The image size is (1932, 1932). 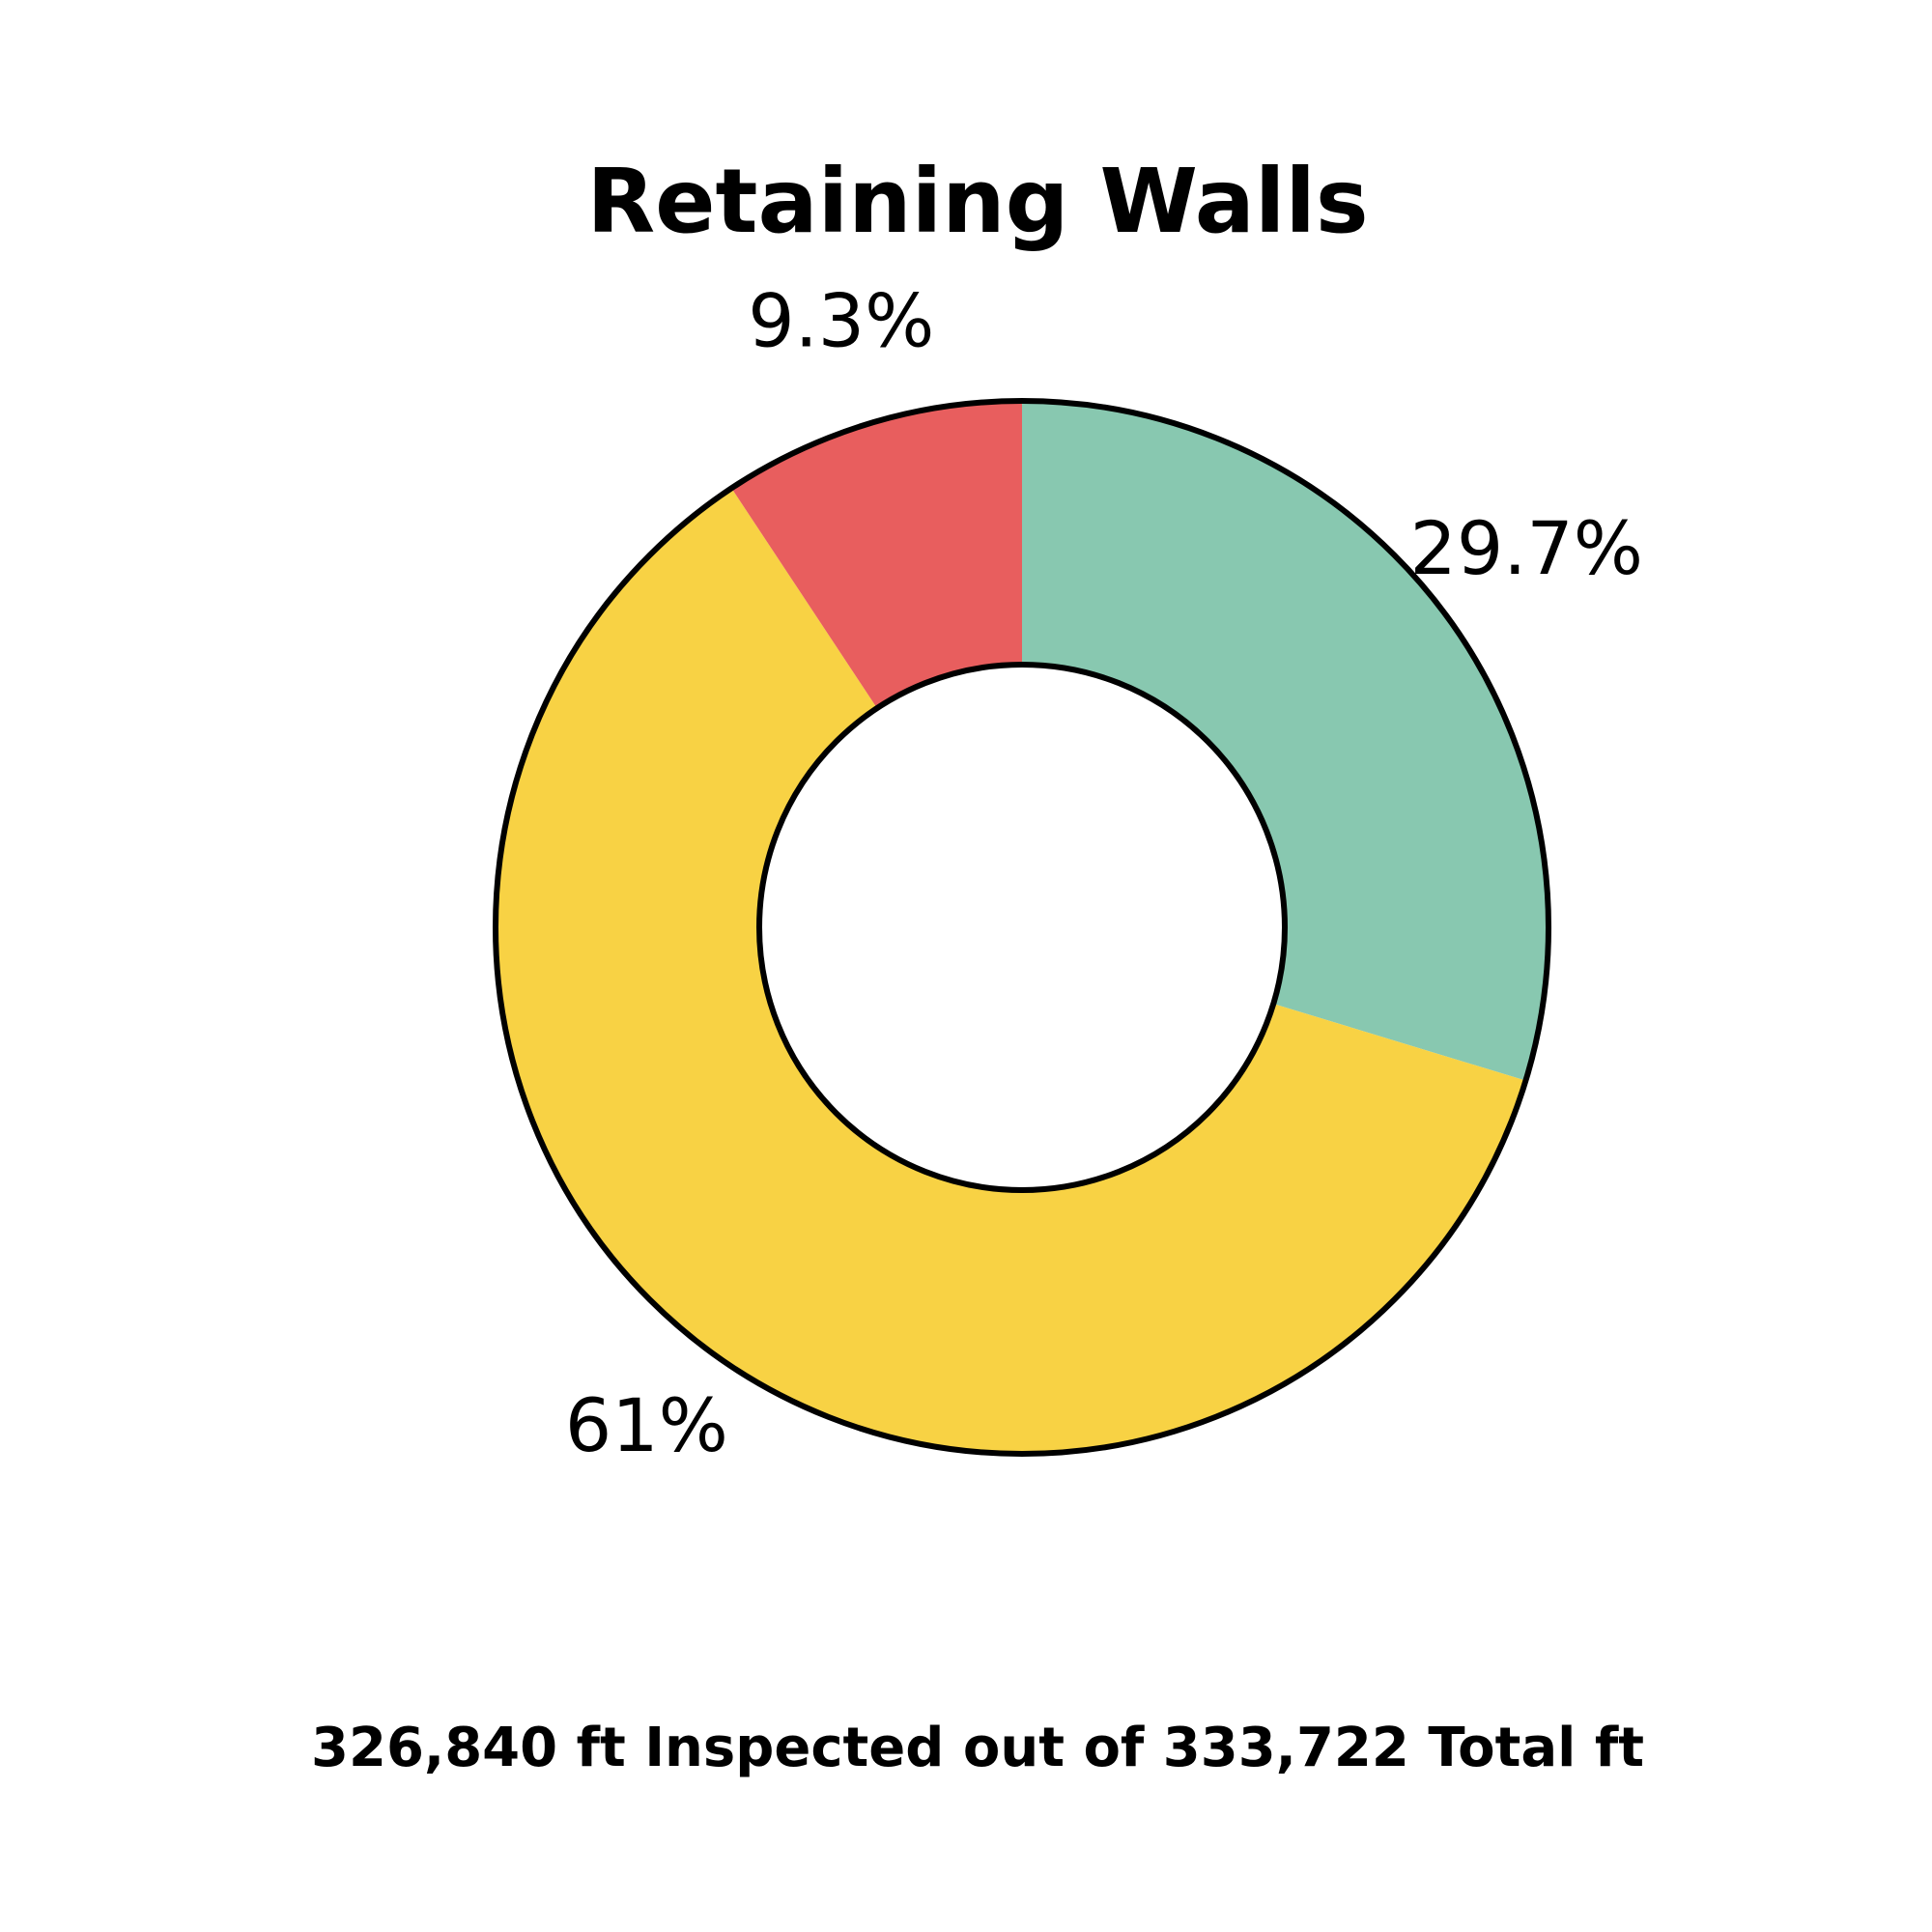 I want to click on slice-label-2: 9.3%, so click(x=841, y=321).